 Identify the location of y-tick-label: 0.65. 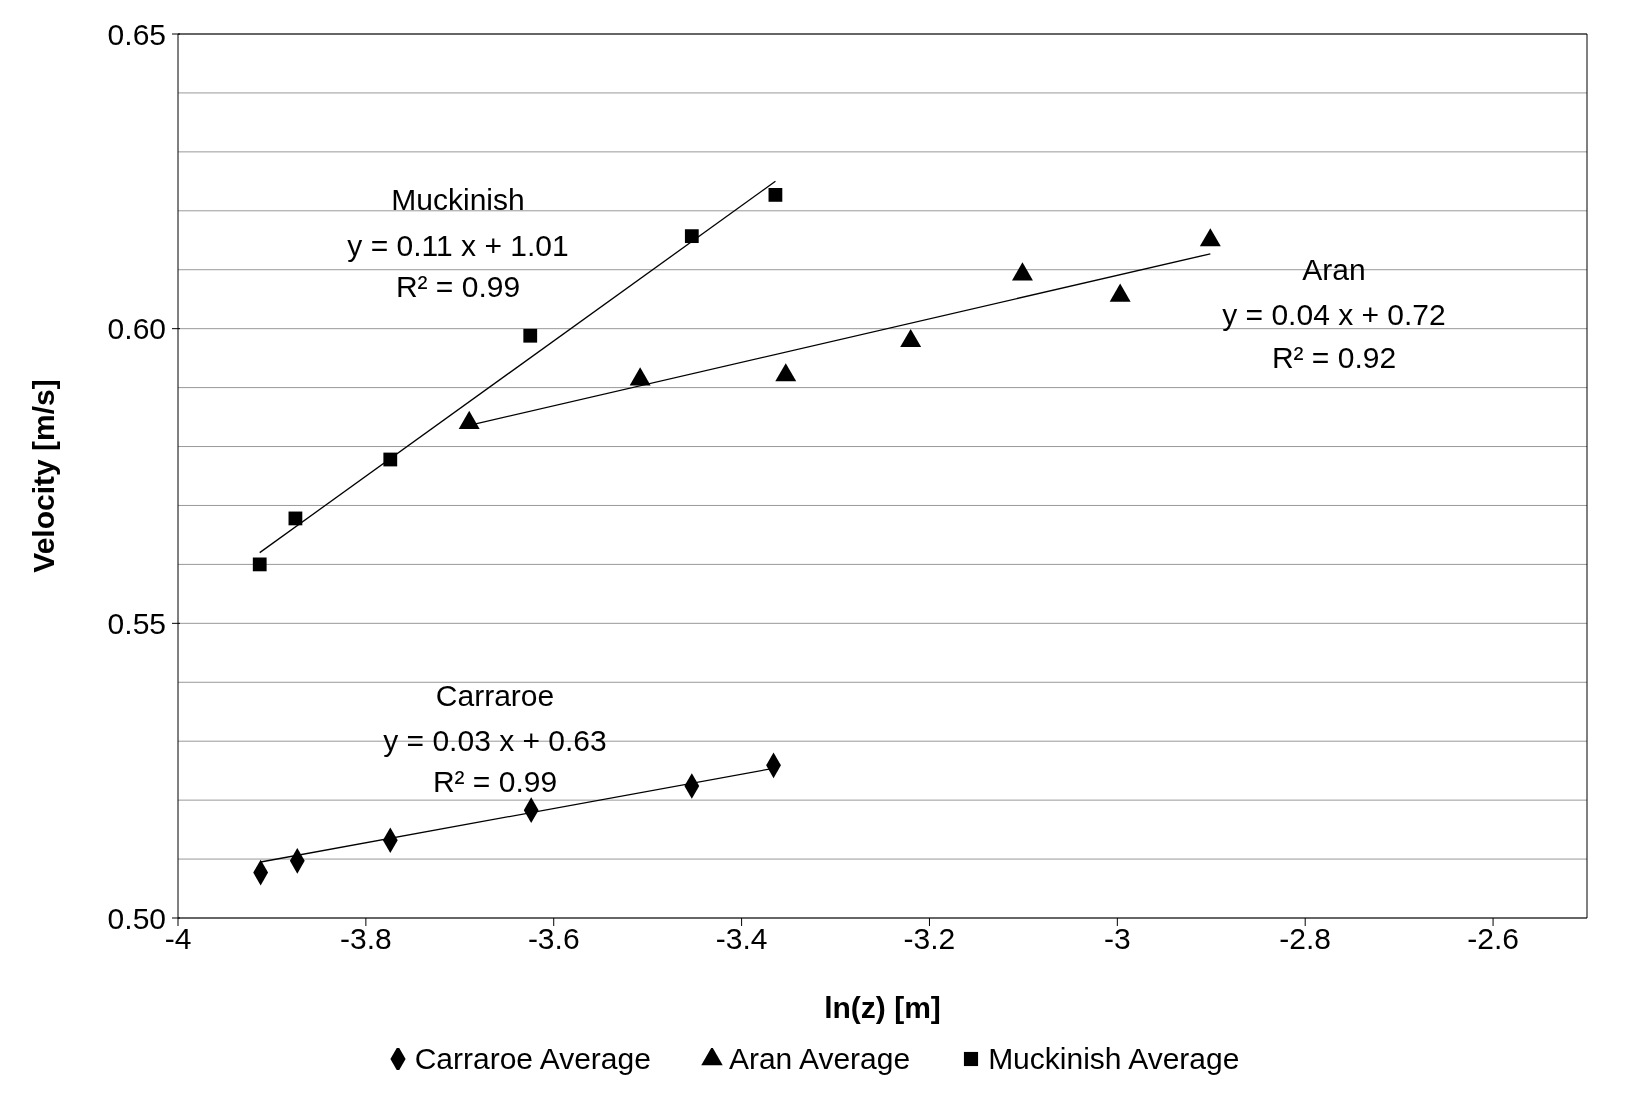
(136, 34).